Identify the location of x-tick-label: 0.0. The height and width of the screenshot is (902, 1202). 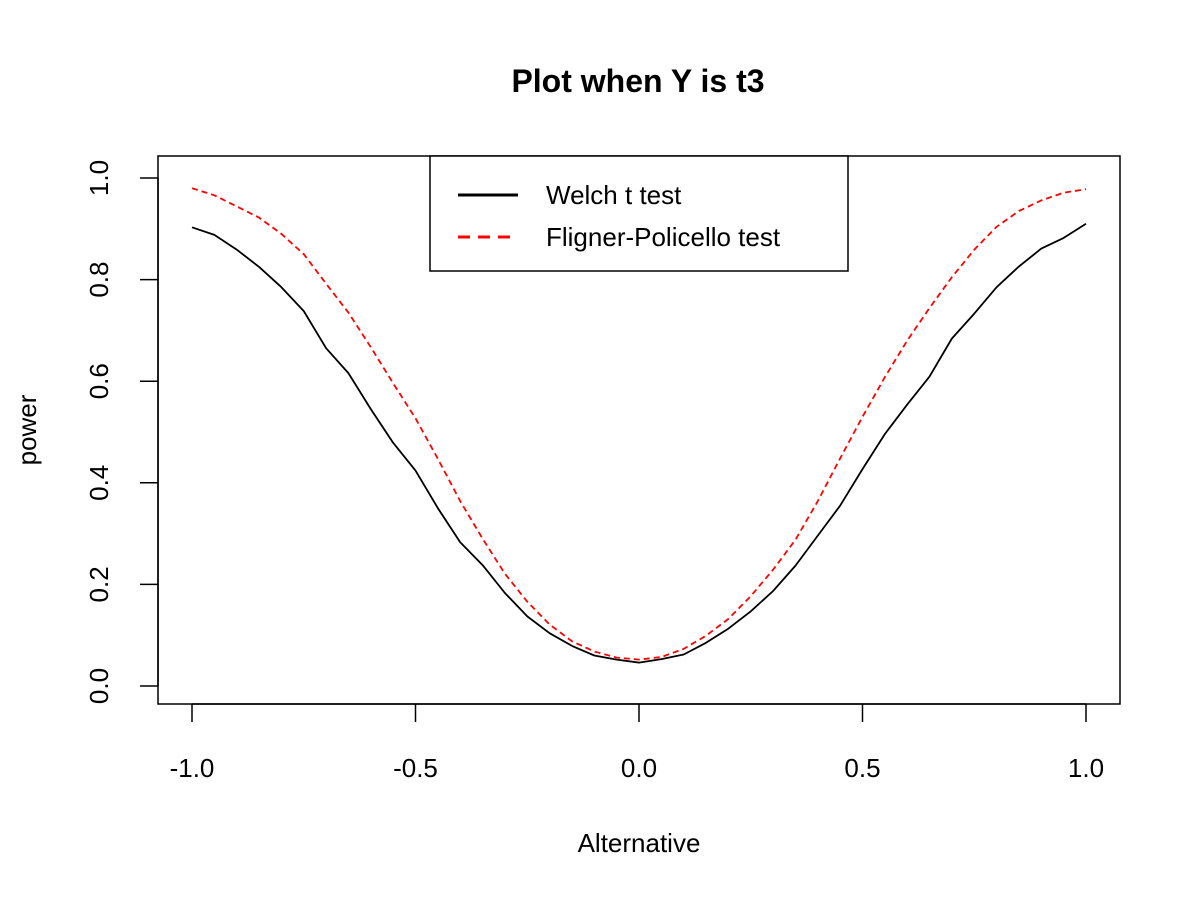
(639, 768).